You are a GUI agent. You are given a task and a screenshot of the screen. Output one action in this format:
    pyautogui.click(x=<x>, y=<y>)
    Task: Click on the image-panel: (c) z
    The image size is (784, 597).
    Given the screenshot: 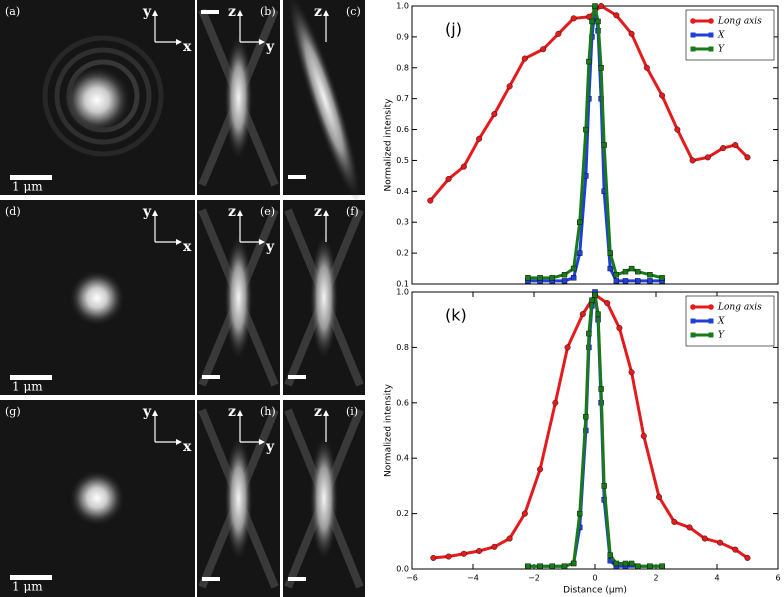 What is the action you would take?
    pyautogui.click(x=324, y=101)
    